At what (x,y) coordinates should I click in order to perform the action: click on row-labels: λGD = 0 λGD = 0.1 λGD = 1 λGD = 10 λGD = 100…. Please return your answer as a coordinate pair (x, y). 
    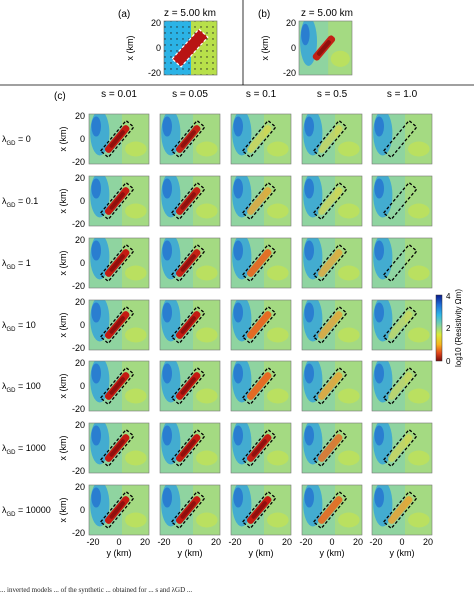
    Looking at the image, I should click on (26, 326).